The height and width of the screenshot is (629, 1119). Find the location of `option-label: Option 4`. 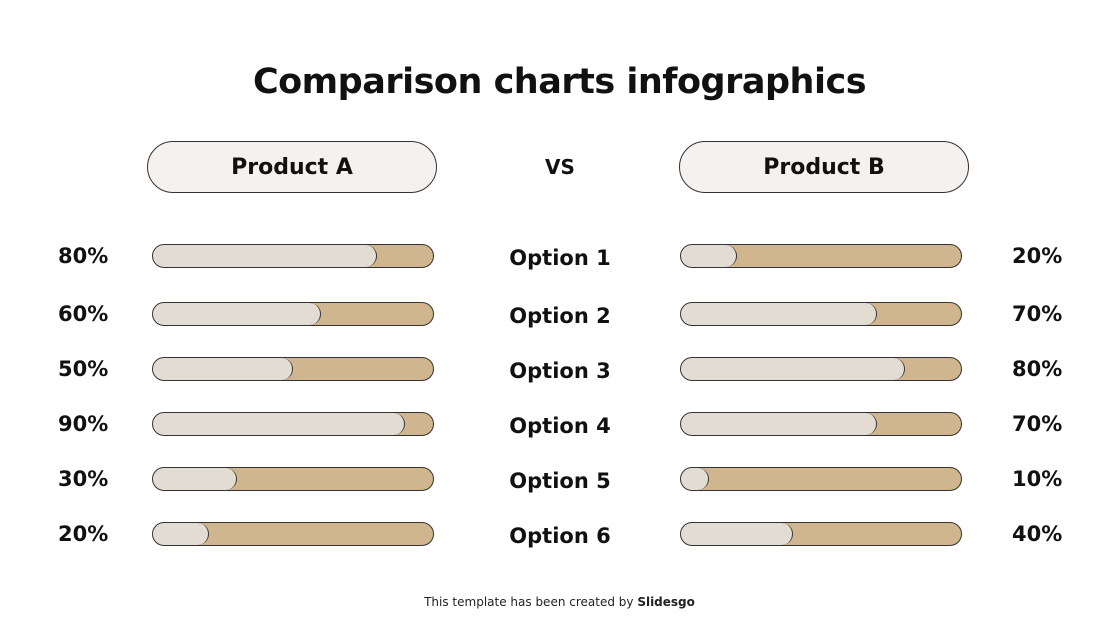

option-label: Option 4 is located at coordinates (560, 426).